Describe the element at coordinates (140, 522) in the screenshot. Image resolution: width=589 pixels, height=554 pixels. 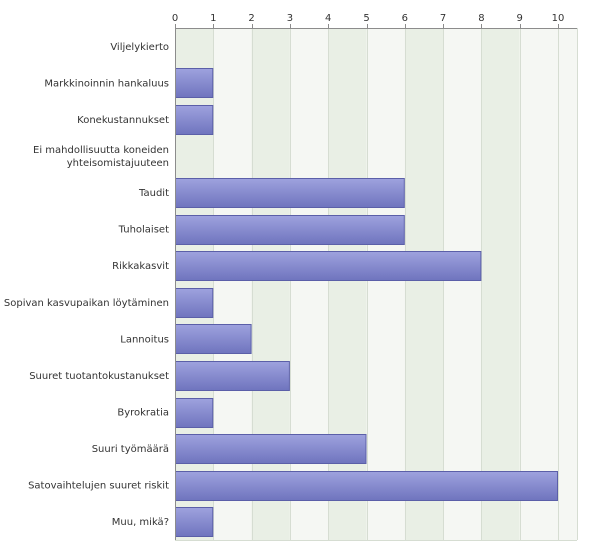
I see `category-label: Muu, mikä?` at that location.